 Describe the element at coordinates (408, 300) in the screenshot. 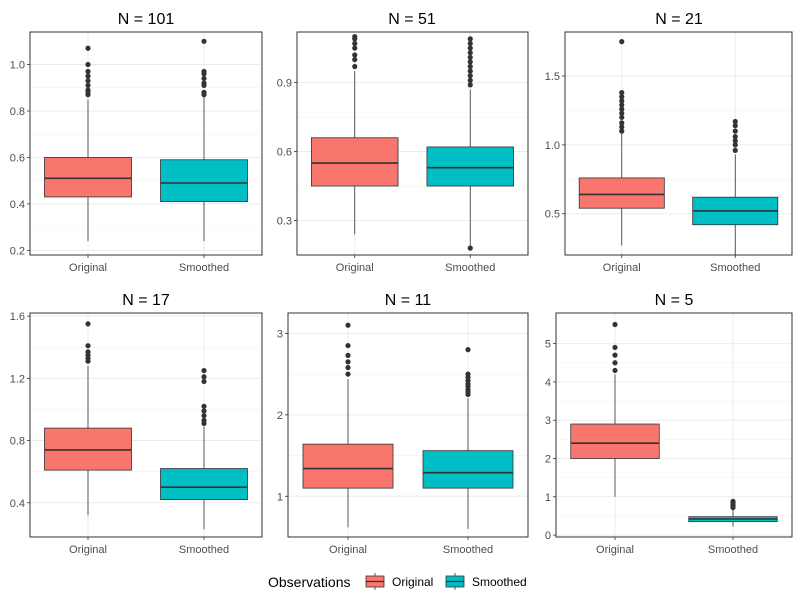

I see `panel-title: N = 11` at that location.